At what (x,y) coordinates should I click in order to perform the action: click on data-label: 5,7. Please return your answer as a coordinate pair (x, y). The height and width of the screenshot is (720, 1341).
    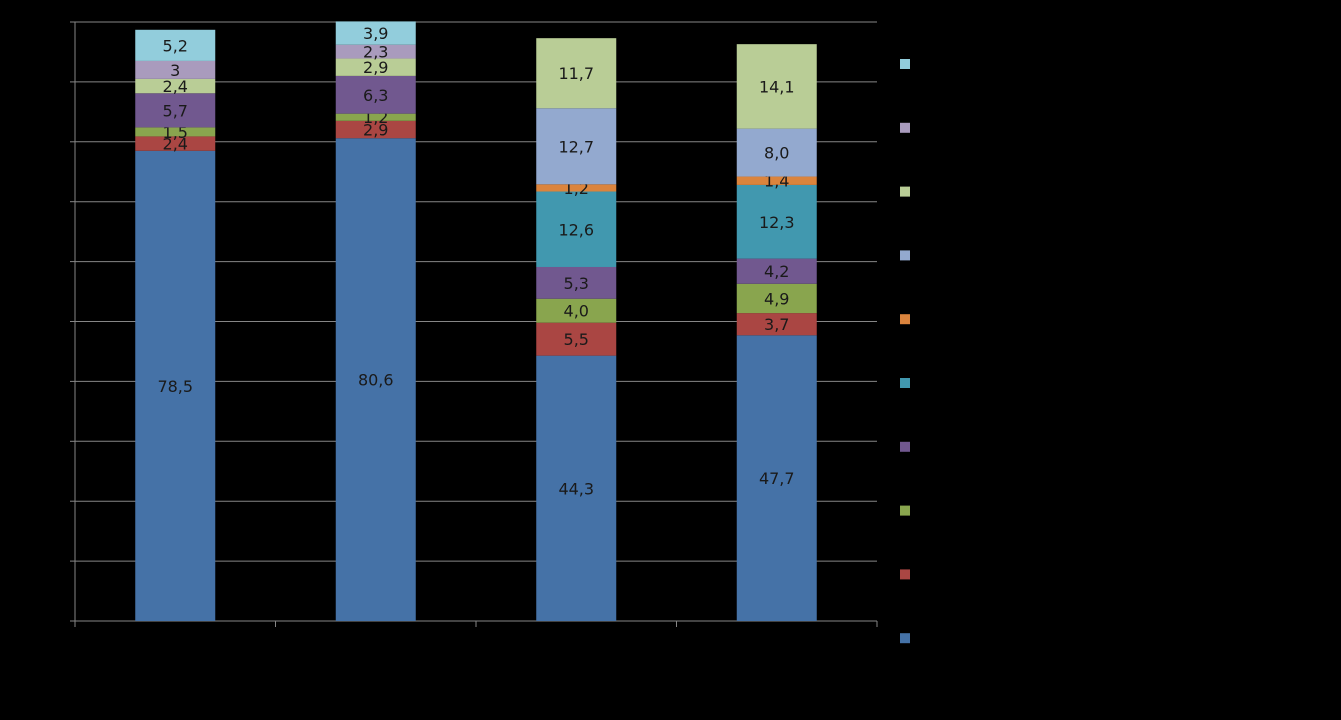
    Looking at the image, I should click on (175, 110).